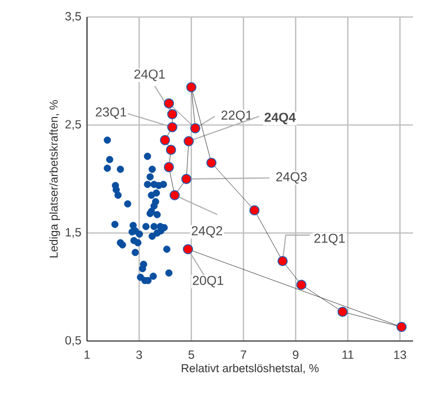 The width and height of the screenshot is (433, 403). Describe the element at coordinates (207, 232) in the screenshot. I see `annotation: 24Q2` at that location.